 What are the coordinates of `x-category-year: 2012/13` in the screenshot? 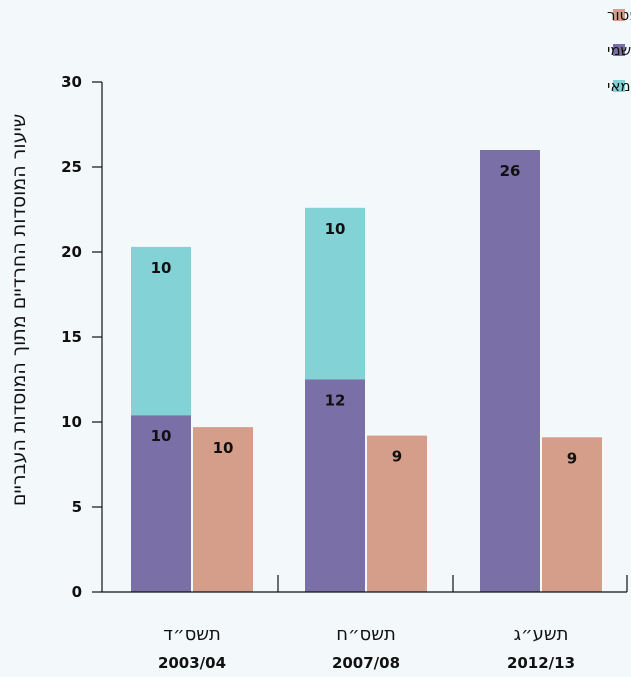 It's located at (541, 663).